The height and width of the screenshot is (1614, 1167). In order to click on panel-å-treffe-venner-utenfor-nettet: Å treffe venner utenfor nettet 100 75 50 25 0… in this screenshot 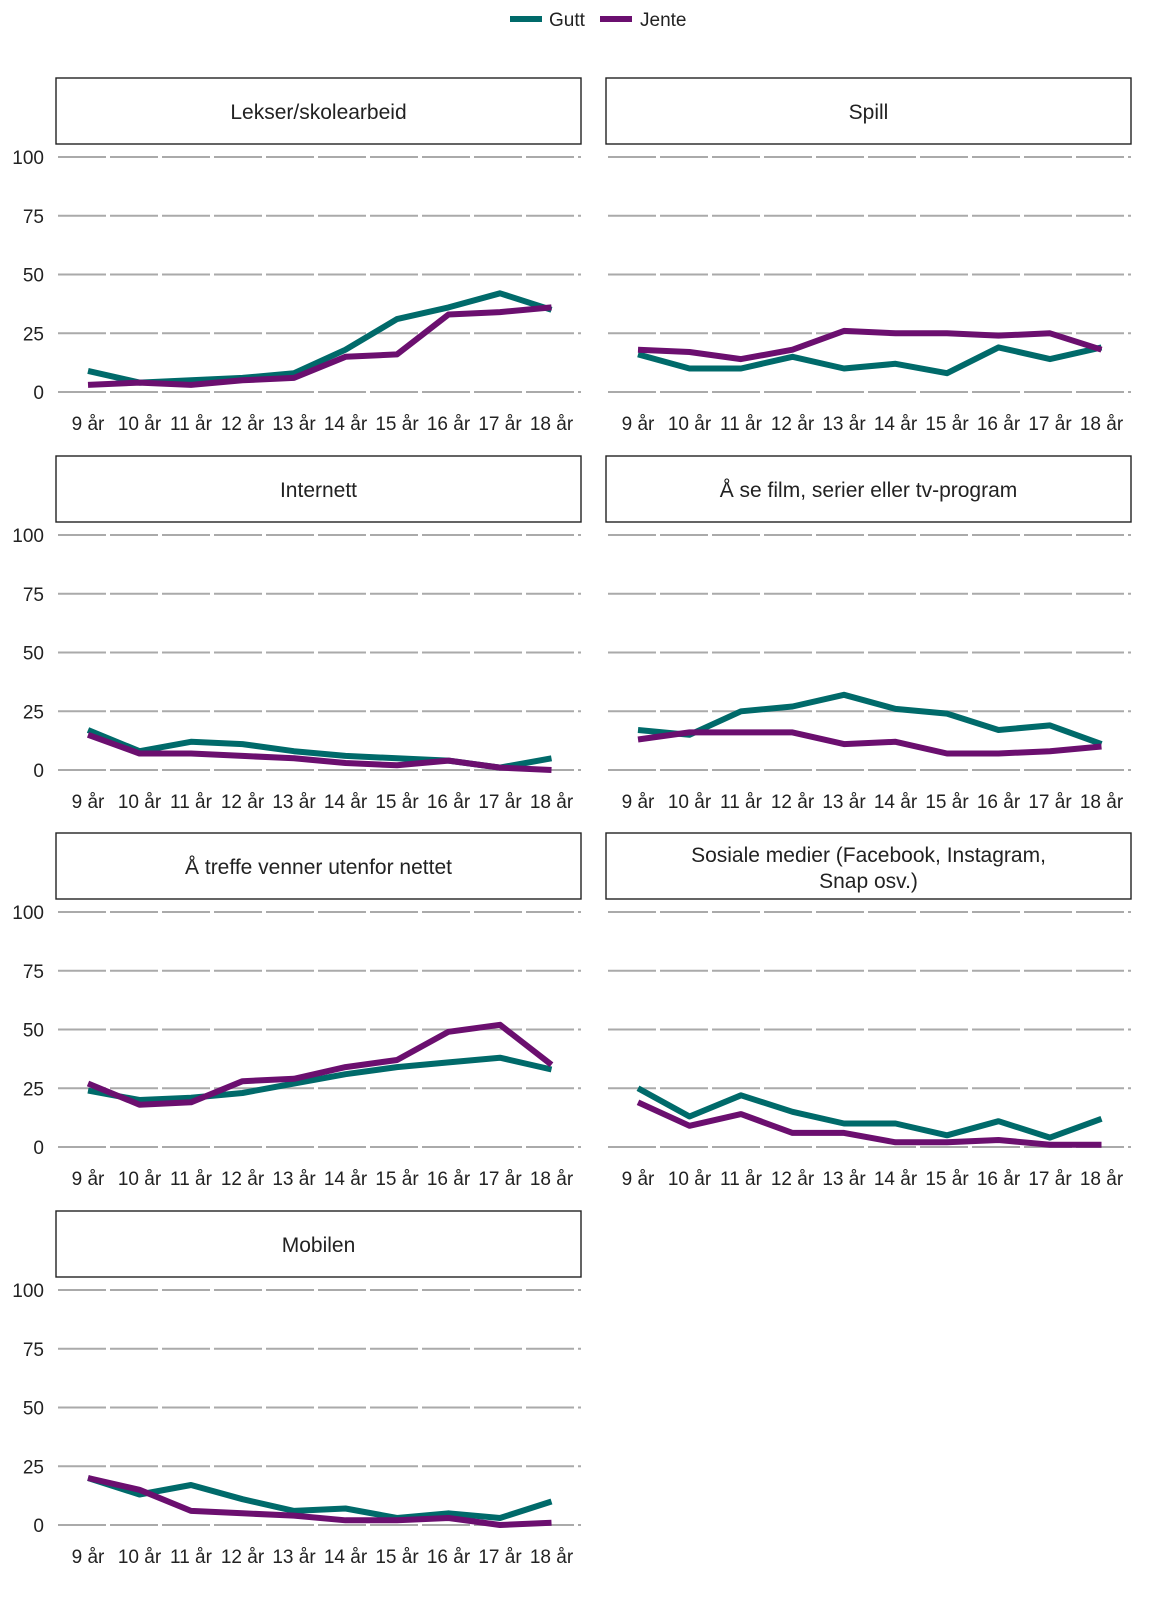, I will do `click(297, 1011)`.